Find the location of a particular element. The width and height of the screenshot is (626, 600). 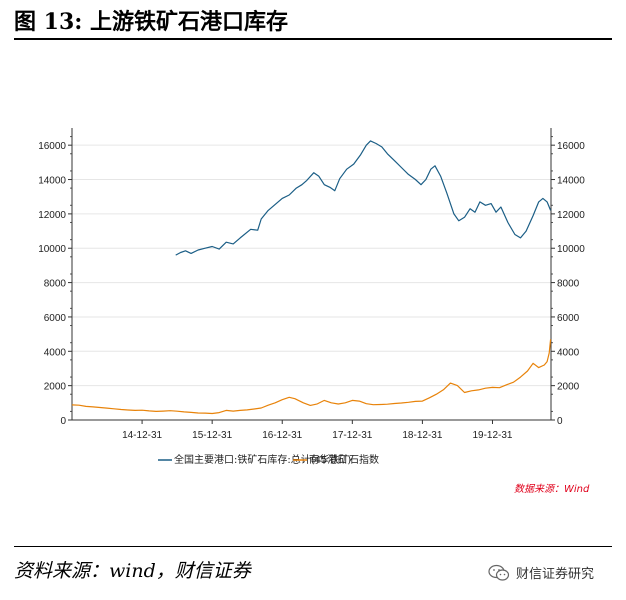

title-rule is located at coordinates (313, 39).